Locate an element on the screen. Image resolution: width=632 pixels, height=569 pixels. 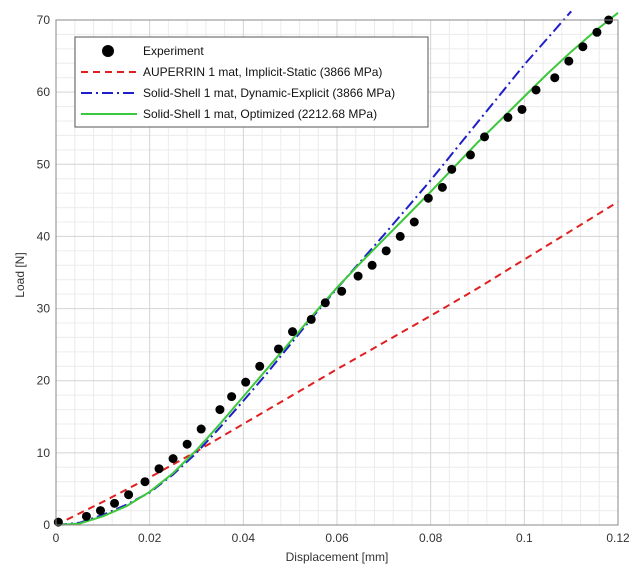
x-tick-label: 0.08 is located at coordinates (431, 538).